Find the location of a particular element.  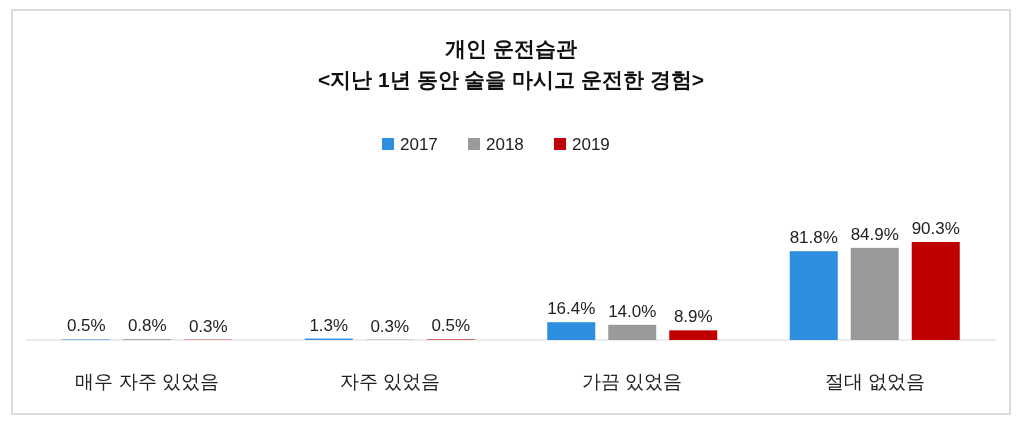

x-tick-label: 자주 있었음 is located at coordinates (389, 381).